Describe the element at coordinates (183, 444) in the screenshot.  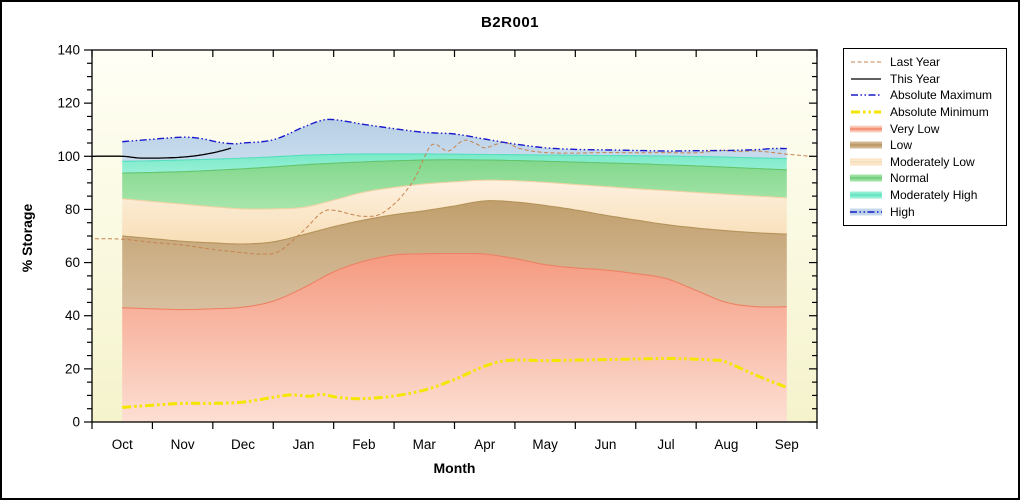
I see `x-tick-label: Nov` at that location.